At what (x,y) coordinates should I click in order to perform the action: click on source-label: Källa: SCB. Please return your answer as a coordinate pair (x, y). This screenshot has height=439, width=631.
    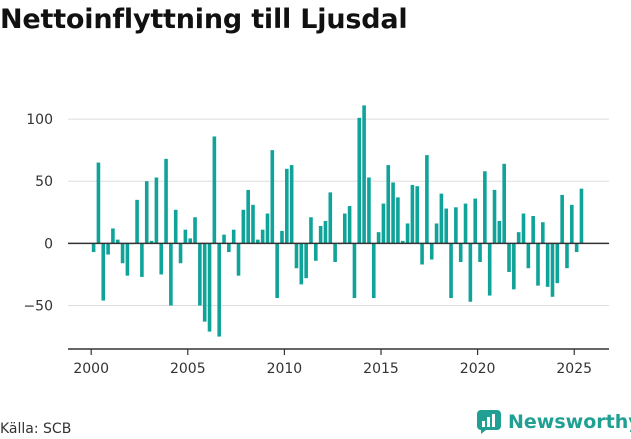
    Looking at the image, I should click on (36, 429).